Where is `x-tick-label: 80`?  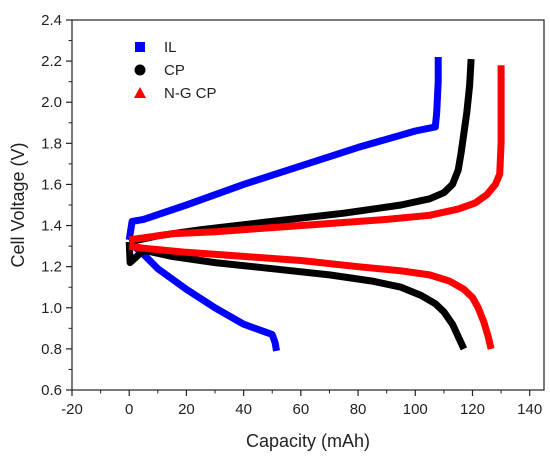 x-tick-label: 80 is located at coordinates (358, 409).